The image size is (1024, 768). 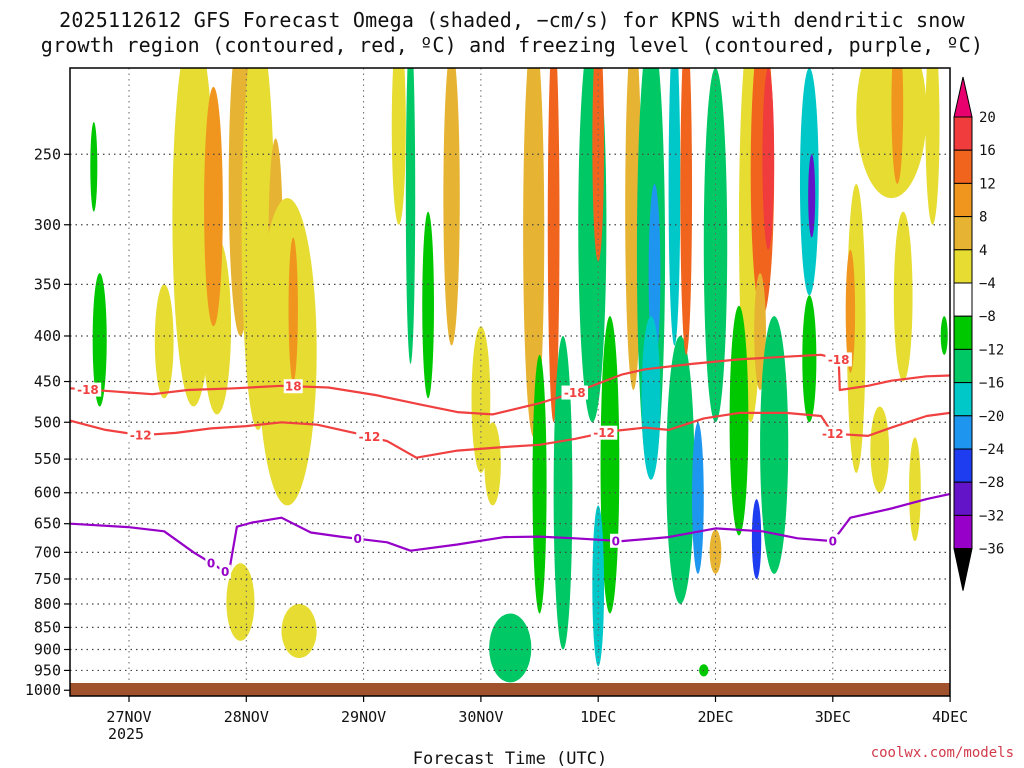 I want to click on colorbar-label: −16, so click(x=991, y=384).